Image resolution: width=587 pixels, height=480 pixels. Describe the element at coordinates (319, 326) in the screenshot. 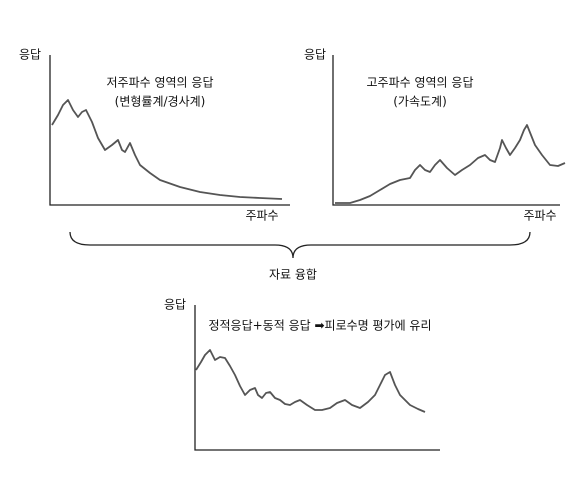

I see `result-title: 정적응답+동적 응답 ➡피로수명 평가에 유리` at that location.